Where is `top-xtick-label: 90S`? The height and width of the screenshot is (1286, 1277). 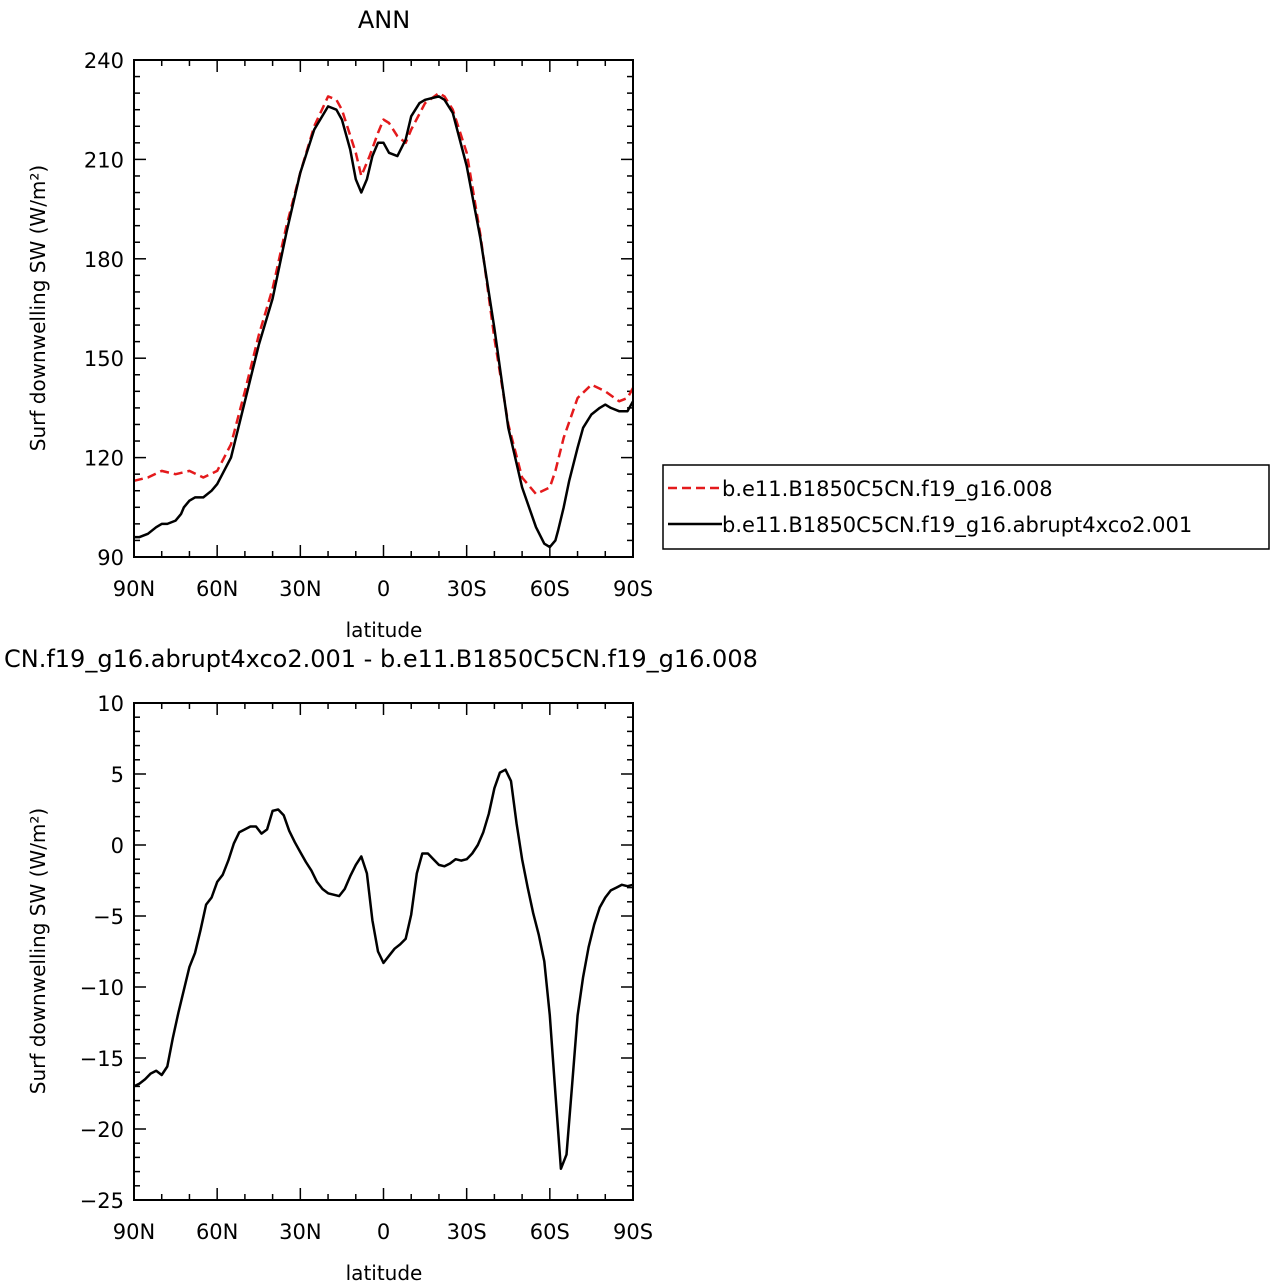 top-xtick-label: 90S is located at coordinates (633, 589).